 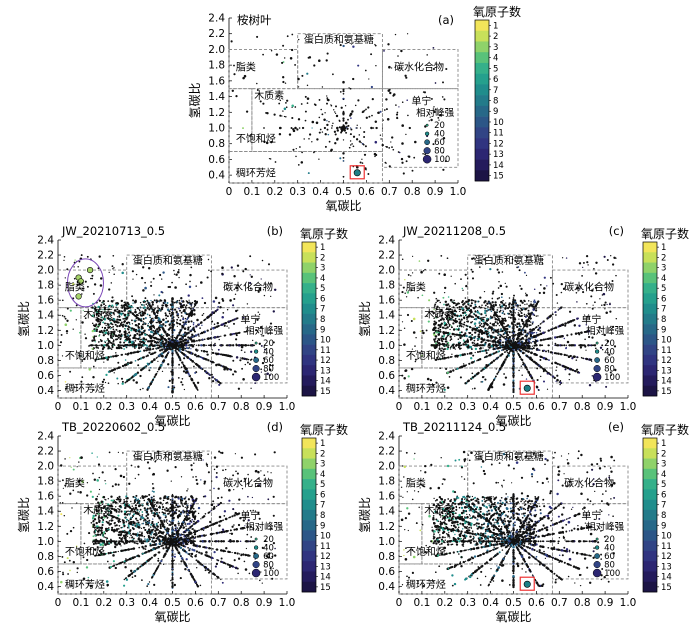 What do you see at coordinates (322, 299) in the screenshot?
I see `colorbar-tick-label: 6` at bounding box center [322, 299].